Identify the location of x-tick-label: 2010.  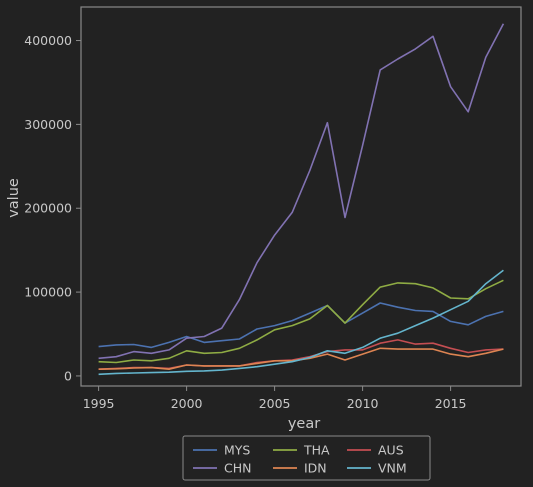
(363, 403).